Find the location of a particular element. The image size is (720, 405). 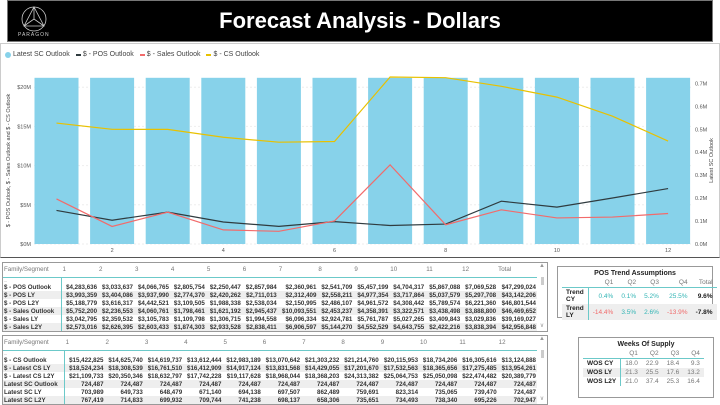

cell-value: $3,042,795 is located at coordinates (82, 319).